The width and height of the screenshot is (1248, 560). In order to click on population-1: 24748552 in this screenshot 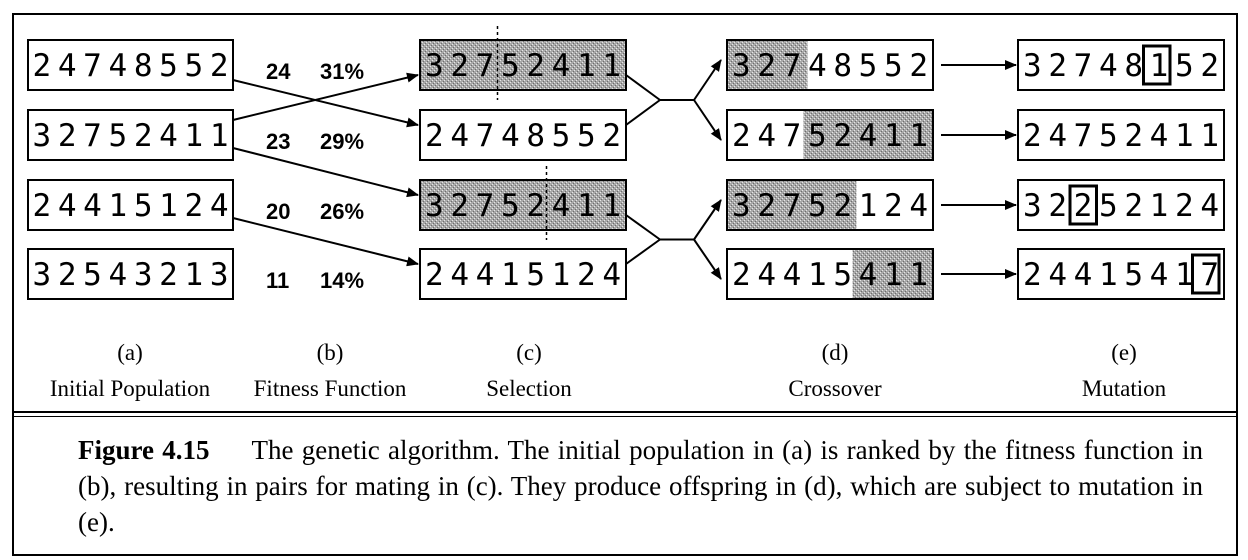, I will do `click(130, 65)`.